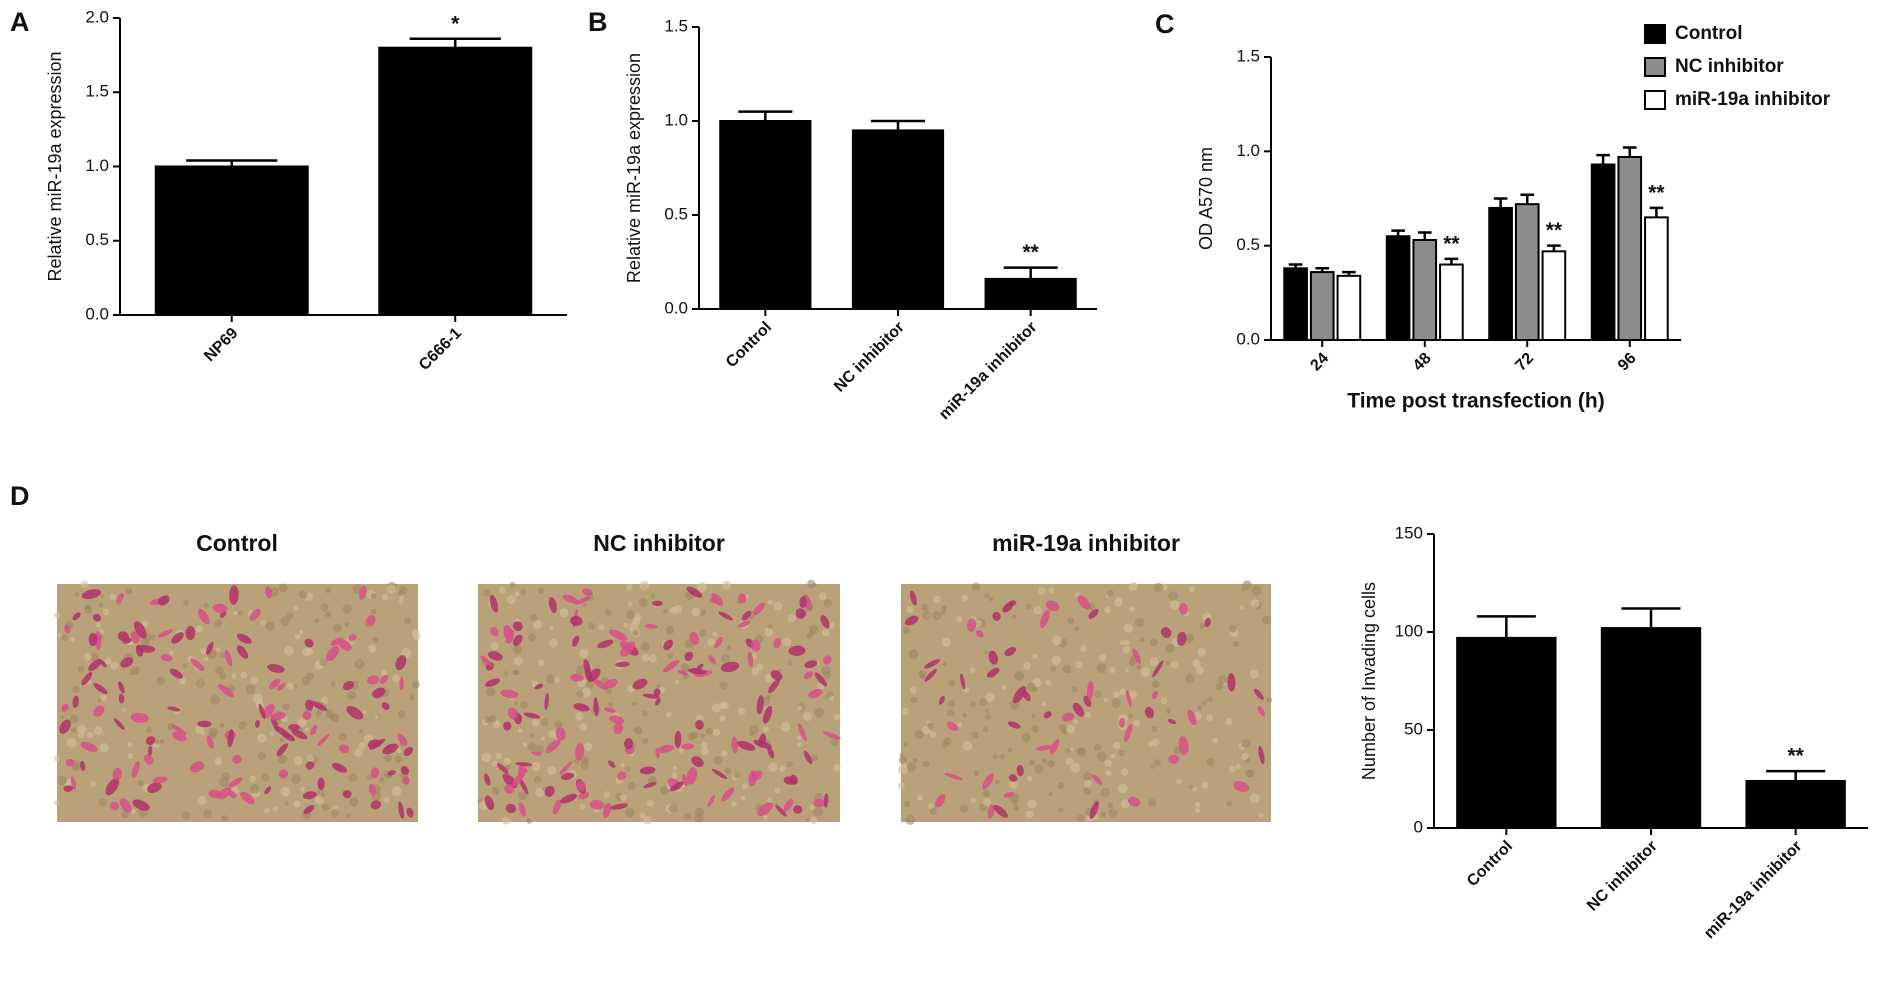  What do you see at coordinates (1490, 864) in the screenshot?
I see `x-tick-label: Control` at bounding box center [1490, 864].